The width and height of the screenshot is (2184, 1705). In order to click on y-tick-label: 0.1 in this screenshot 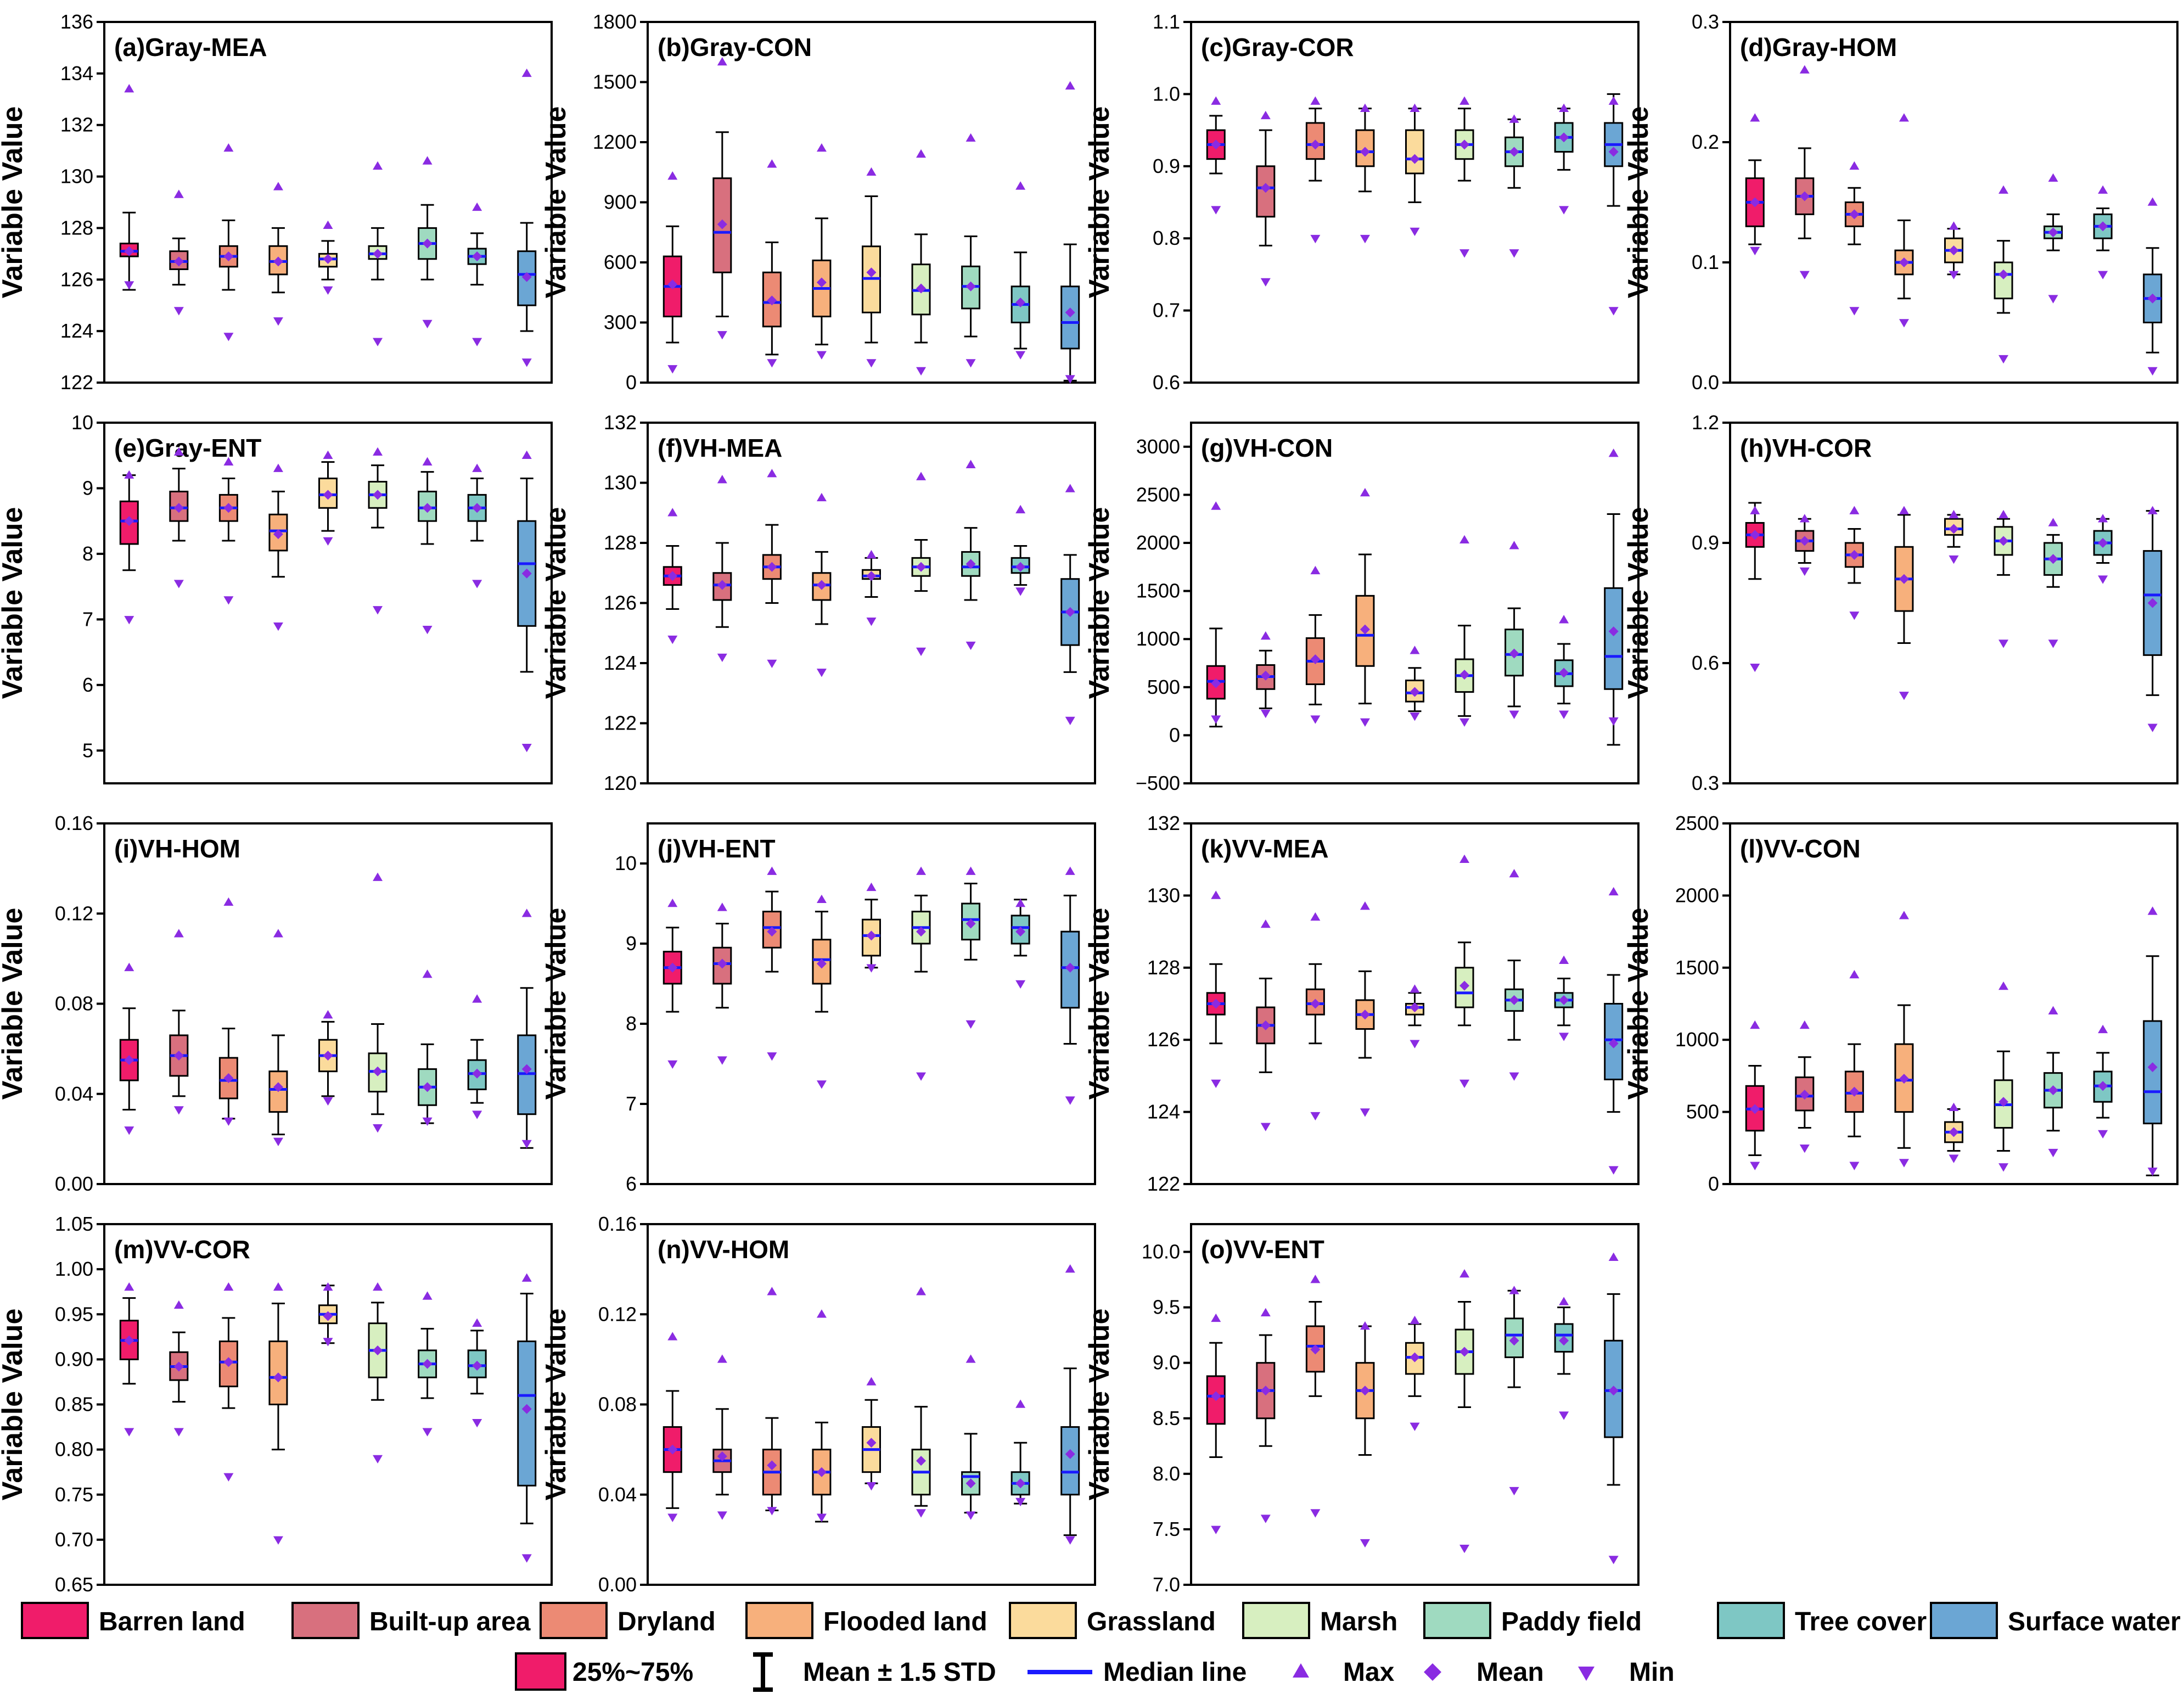, I will do `click(1705, 262)`.